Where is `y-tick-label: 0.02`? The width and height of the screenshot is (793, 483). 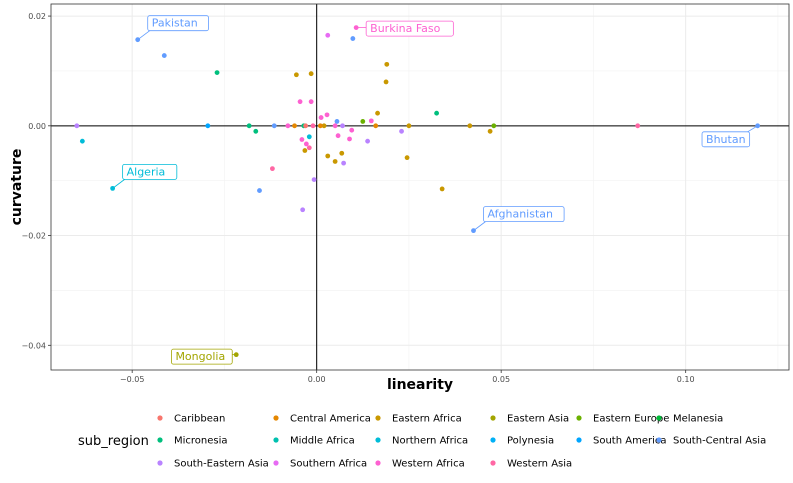 y-tick-label: 0.02 is located at coordinates (37, 16).